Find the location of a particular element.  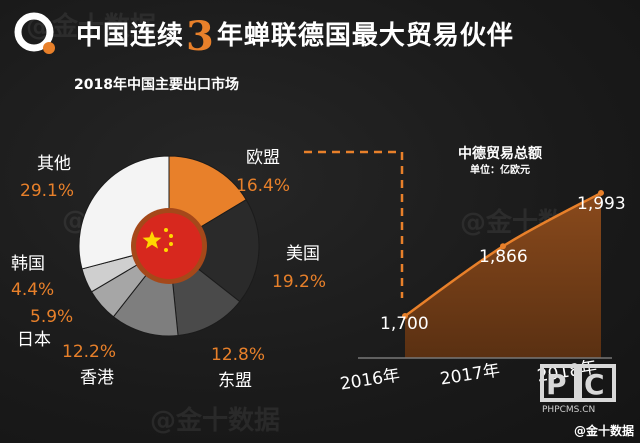

badge-text: PHPCMS.CN is located at coordinates (568, 409).